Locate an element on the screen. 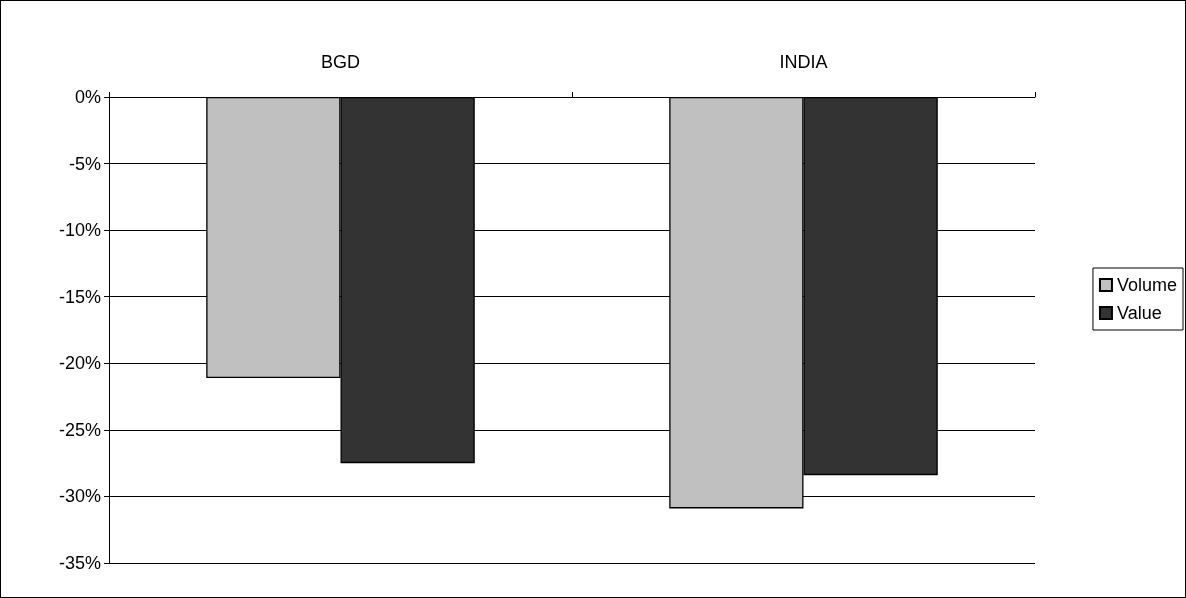 The image size is (1186, 598). y-tick-label: -20% is located at coordinates (79, 363).